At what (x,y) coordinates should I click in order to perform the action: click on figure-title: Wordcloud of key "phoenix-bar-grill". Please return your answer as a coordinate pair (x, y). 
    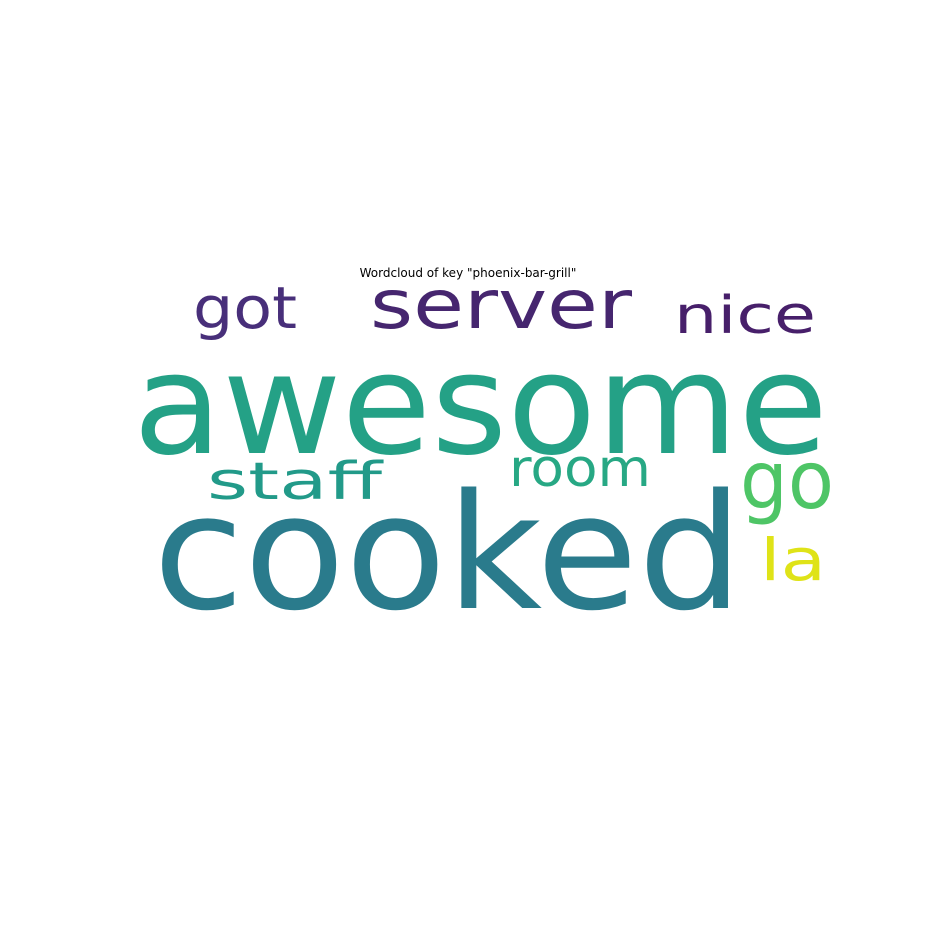
    Looking at the image, I should click on (468, 273).